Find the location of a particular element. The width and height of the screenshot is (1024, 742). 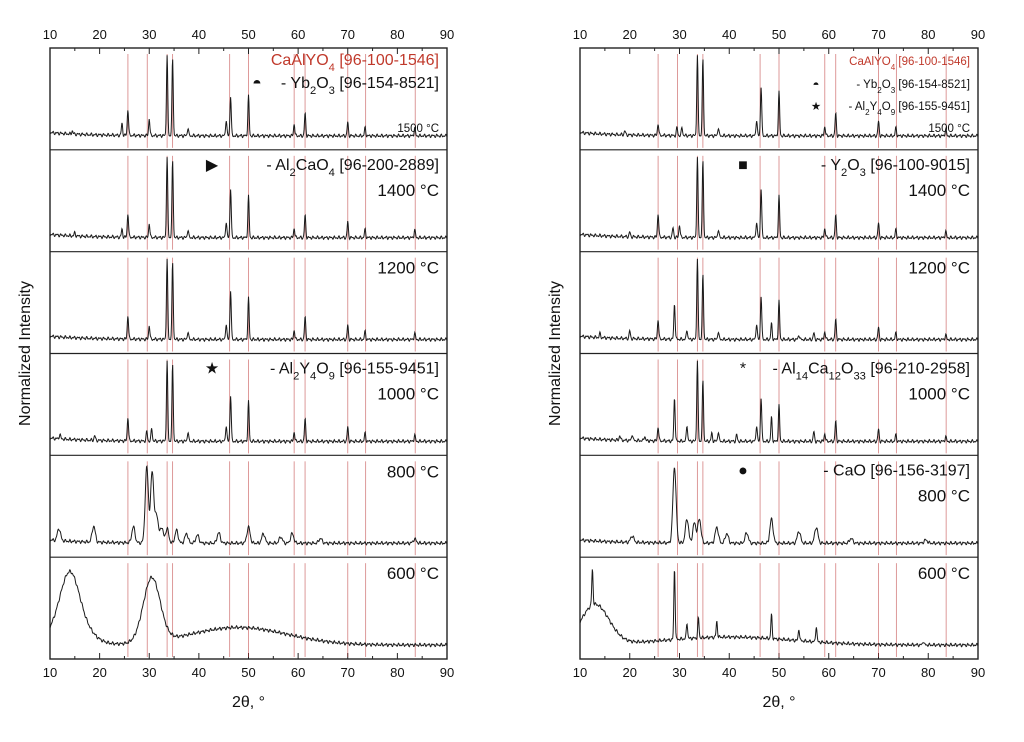

panel-1400: 1400 °C ▶ - Al2CaO4 [96-200-2889] is located at coordinates (248, 199).